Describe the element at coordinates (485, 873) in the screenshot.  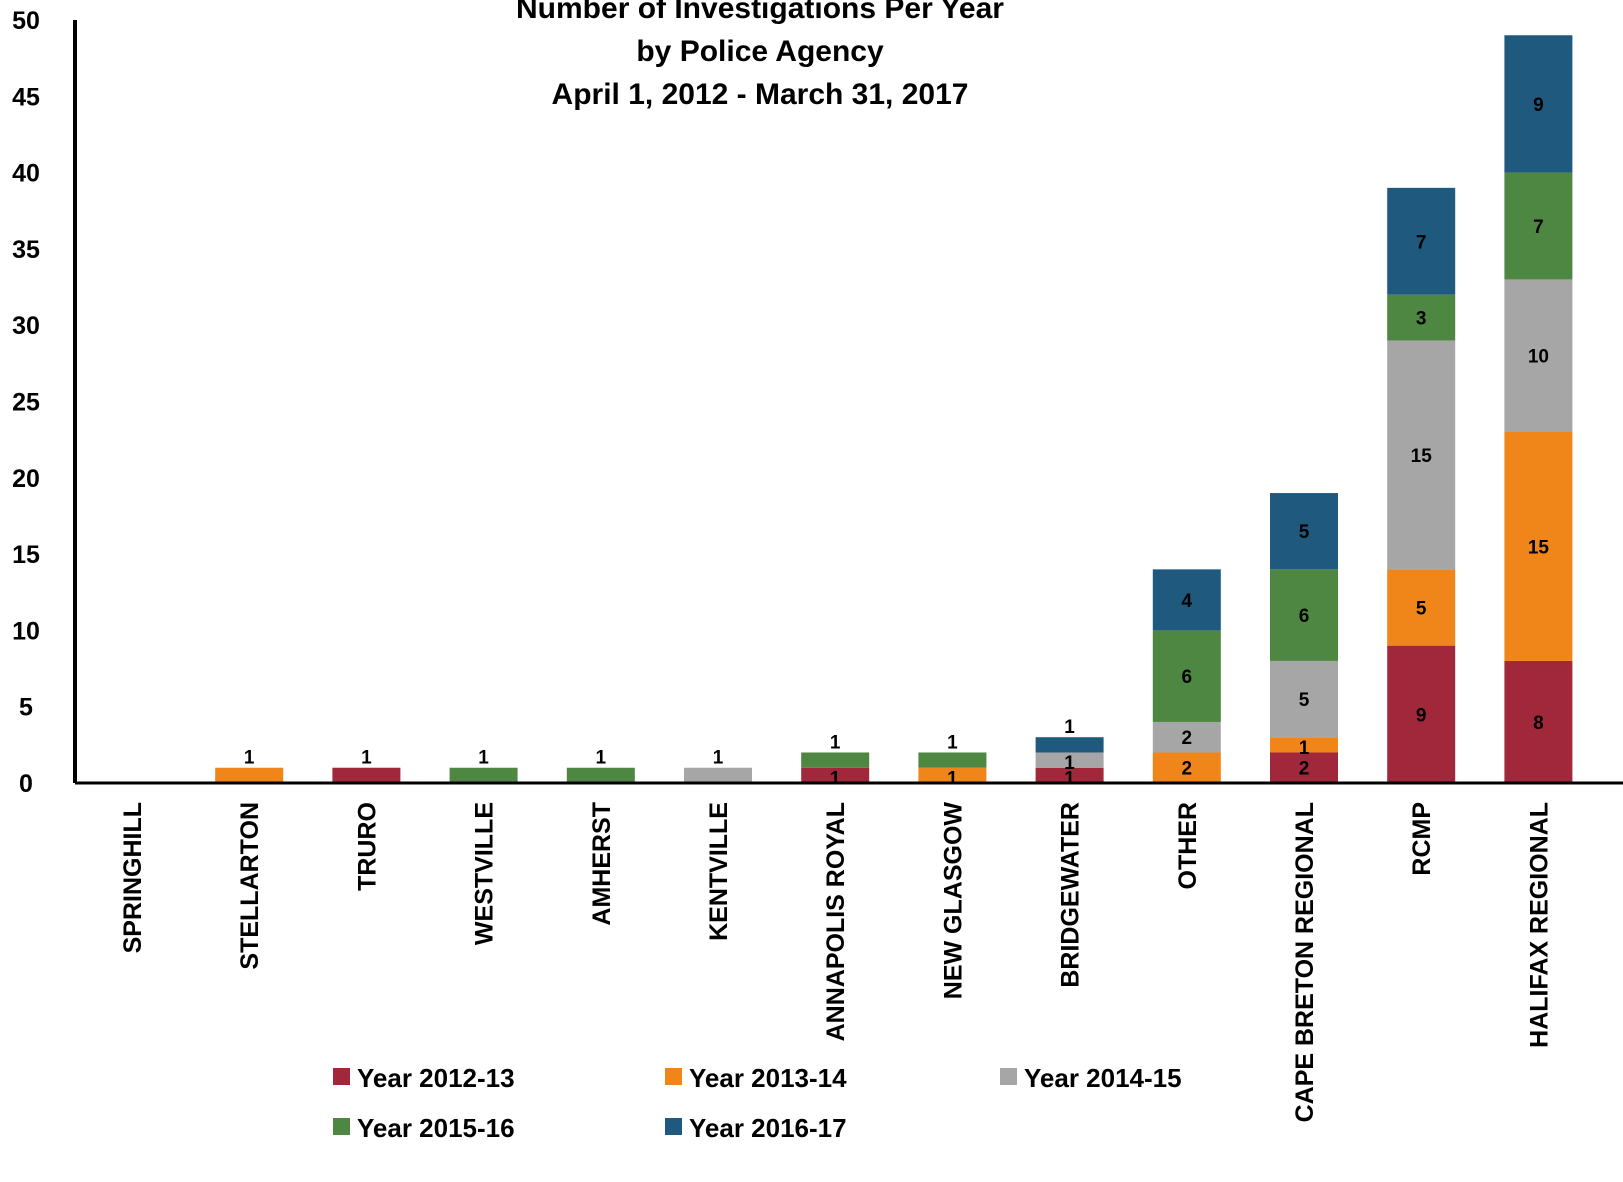
I see `x-tick-label: WESTVILLE` at that location.